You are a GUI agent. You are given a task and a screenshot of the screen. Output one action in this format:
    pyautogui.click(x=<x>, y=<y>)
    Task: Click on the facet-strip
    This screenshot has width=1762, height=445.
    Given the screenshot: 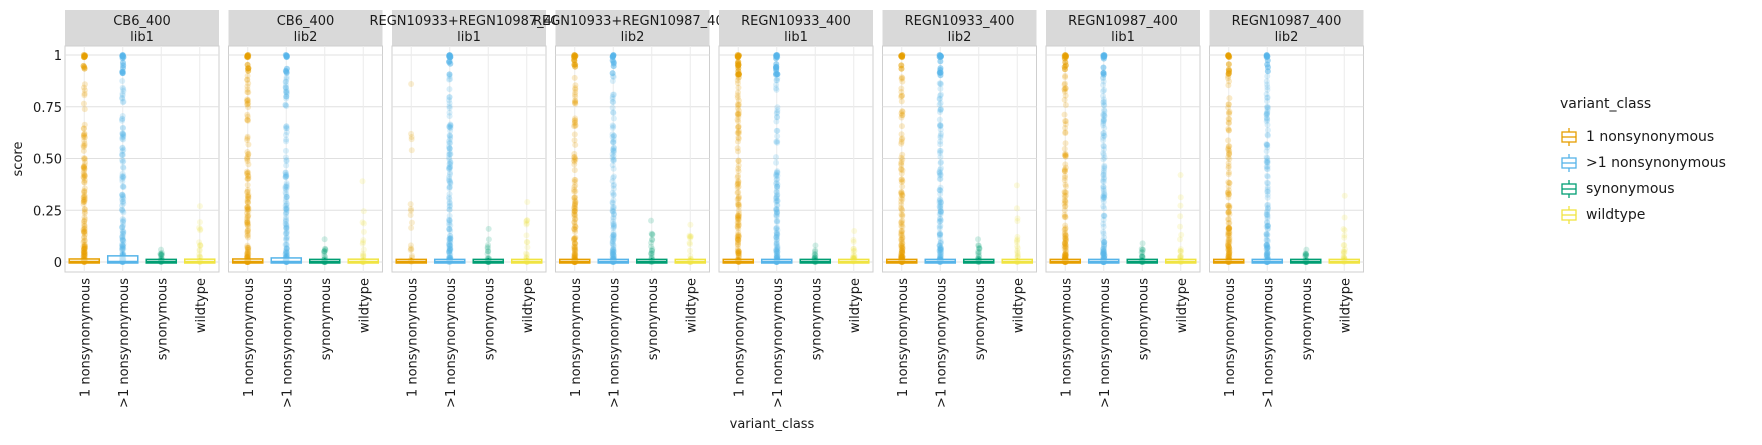 What is the action you would take?
    pyautogui.click(x=142, y=28)
    